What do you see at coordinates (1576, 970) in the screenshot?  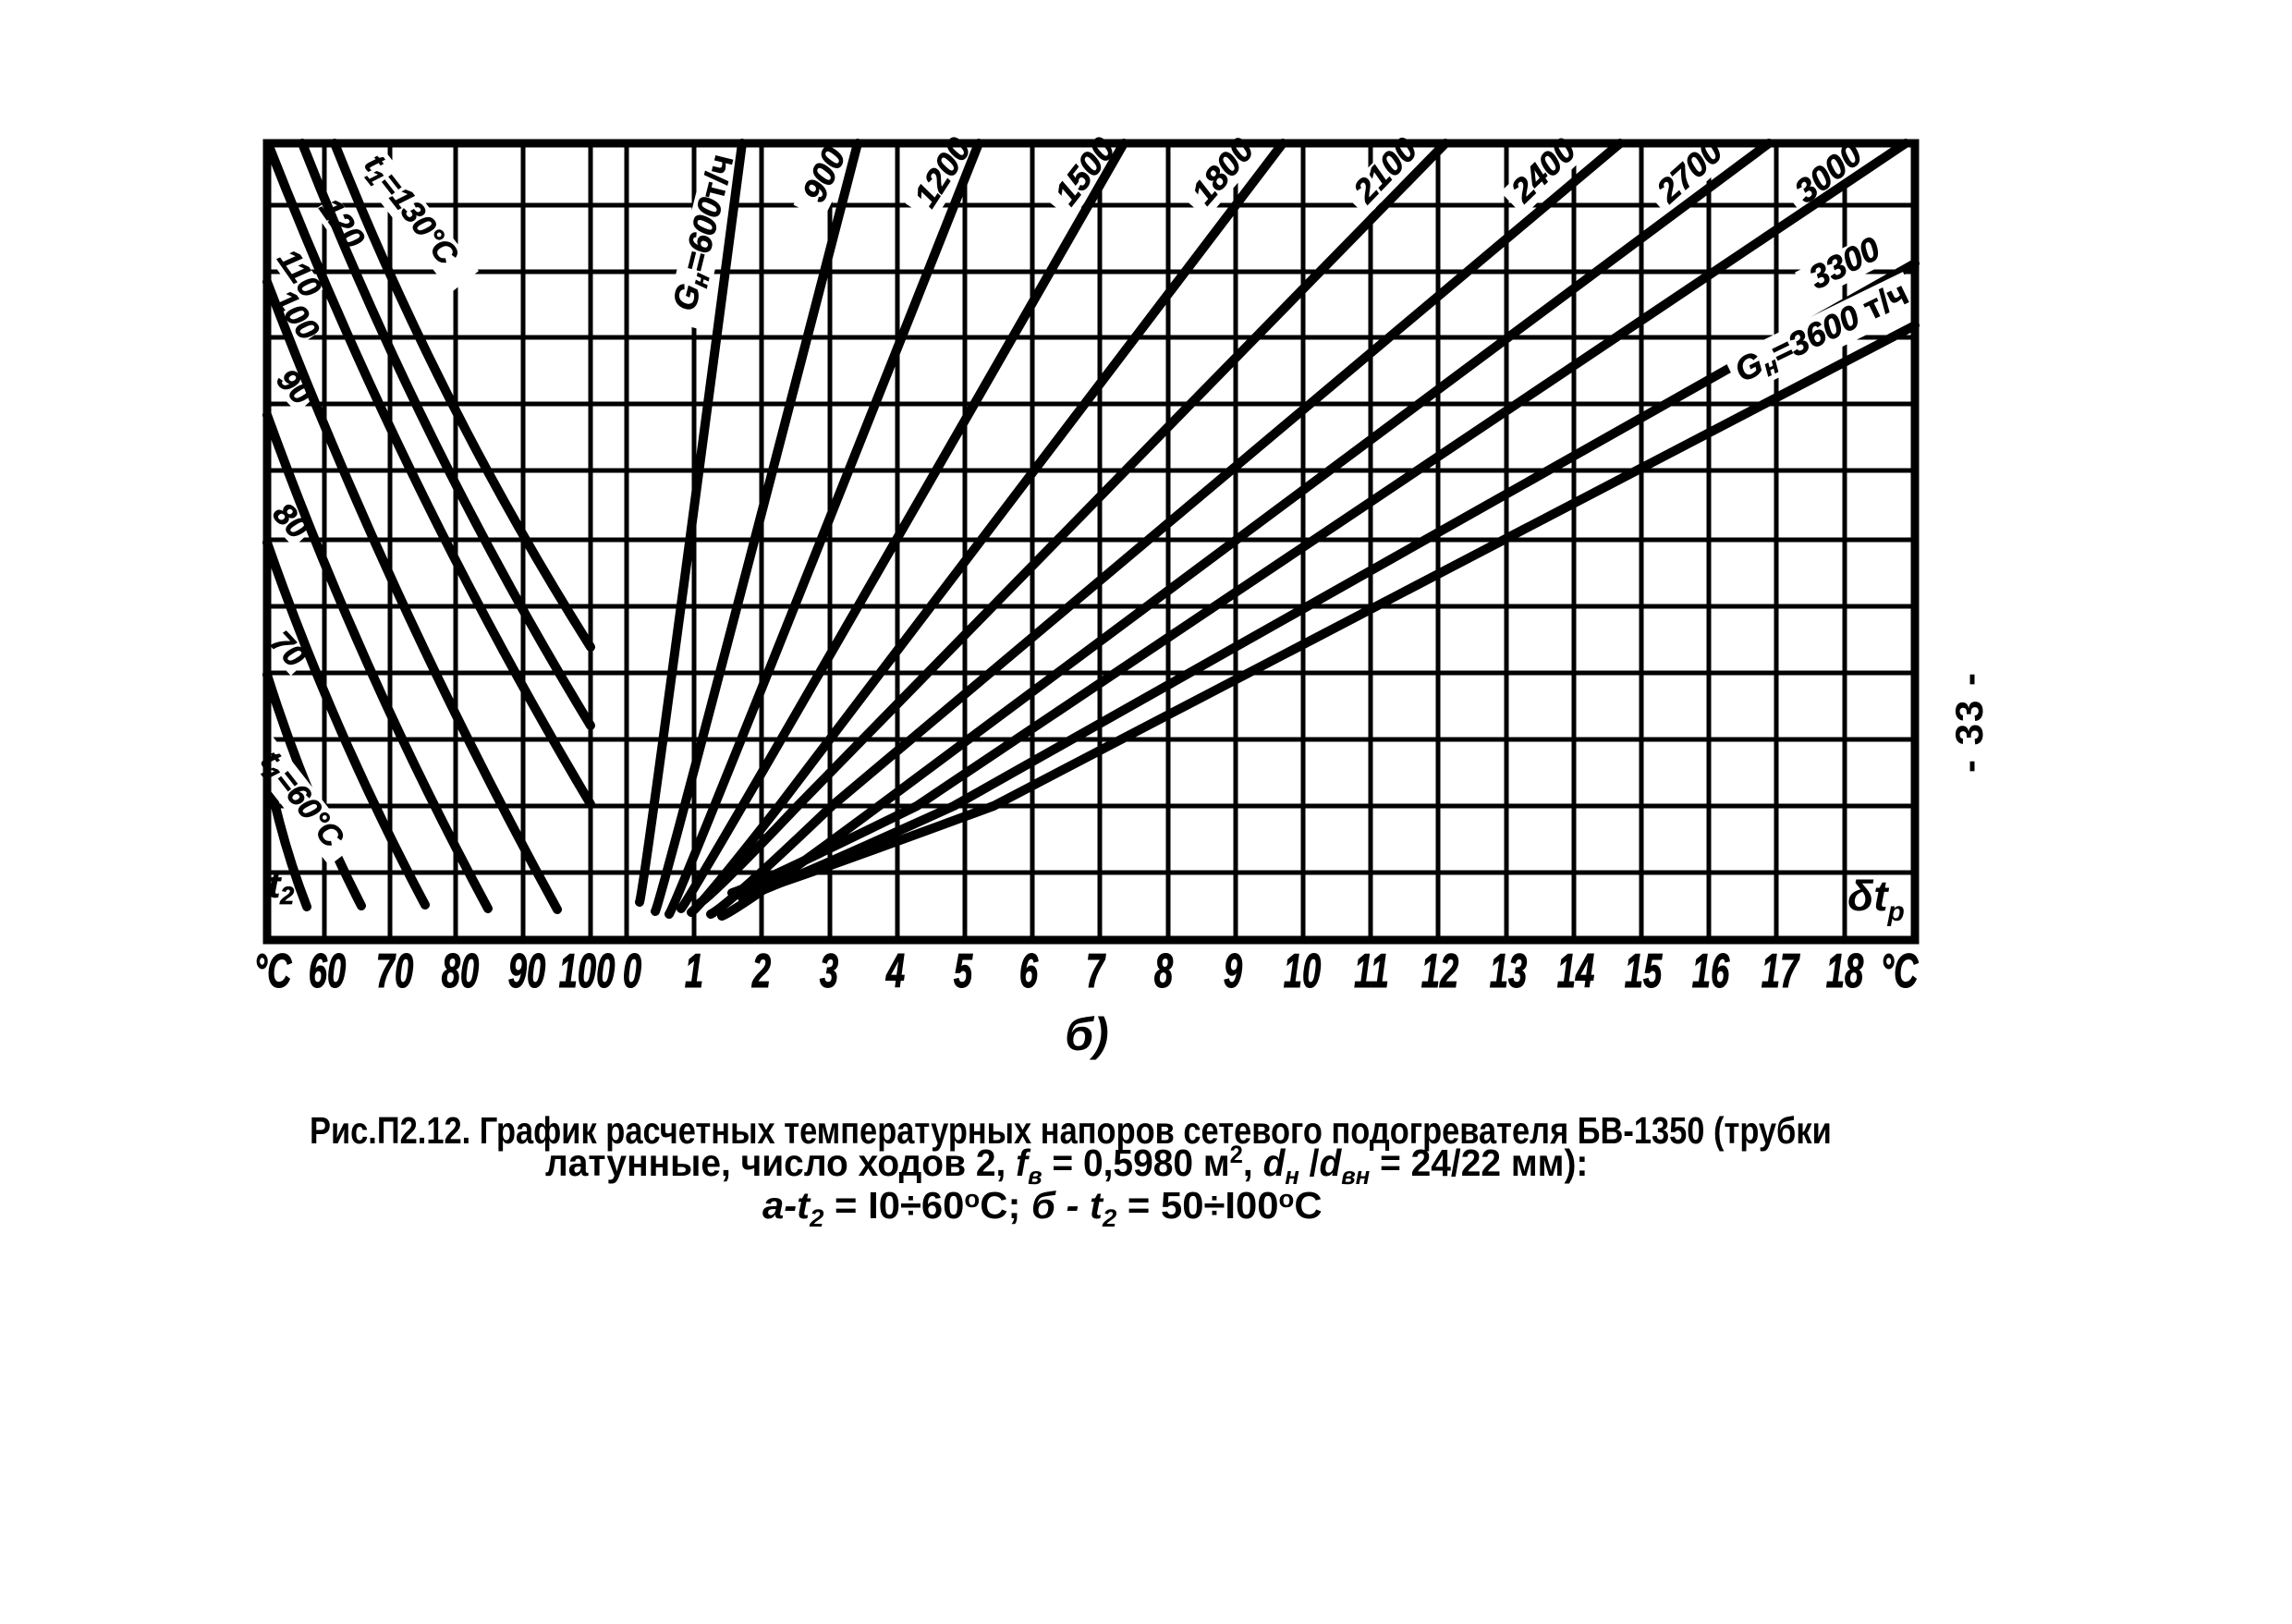 I see `svg-text: 14` at bounding box center [1576, 970].